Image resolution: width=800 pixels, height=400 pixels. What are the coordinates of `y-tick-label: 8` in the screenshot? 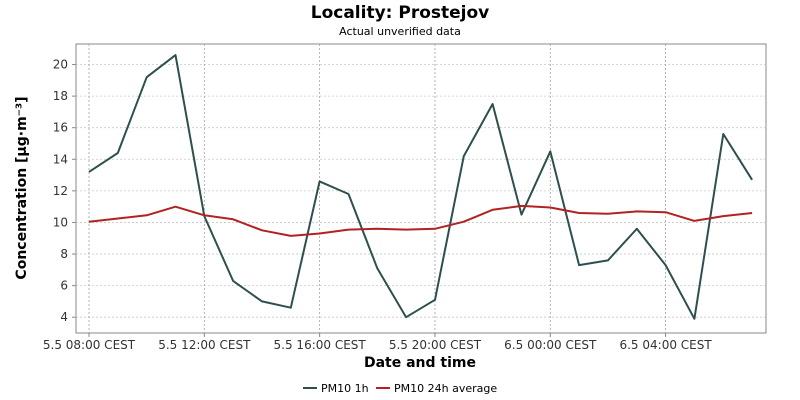 It's located at (64, 254).